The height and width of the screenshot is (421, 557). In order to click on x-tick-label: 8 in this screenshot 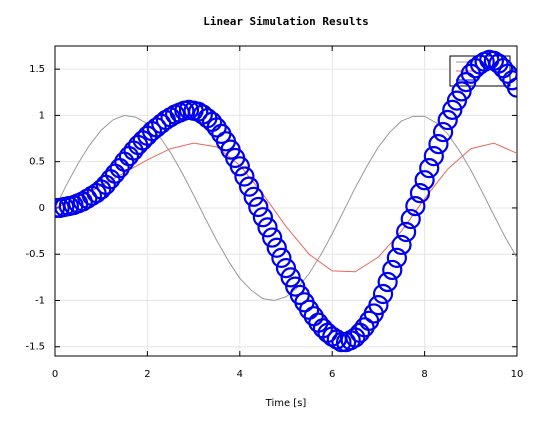, I will do `click(424, 374)`.